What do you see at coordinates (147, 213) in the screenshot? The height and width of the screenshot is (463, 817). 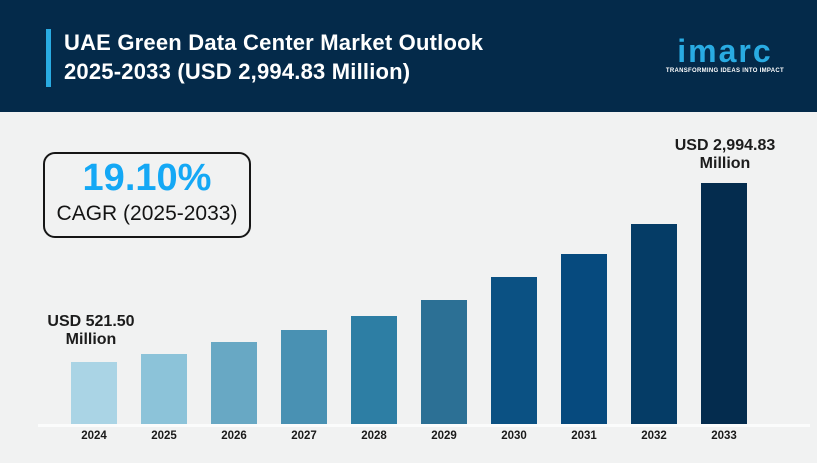 I see `cagr-label: CAGR (2025-2033)` at bounding box center [147, 213].